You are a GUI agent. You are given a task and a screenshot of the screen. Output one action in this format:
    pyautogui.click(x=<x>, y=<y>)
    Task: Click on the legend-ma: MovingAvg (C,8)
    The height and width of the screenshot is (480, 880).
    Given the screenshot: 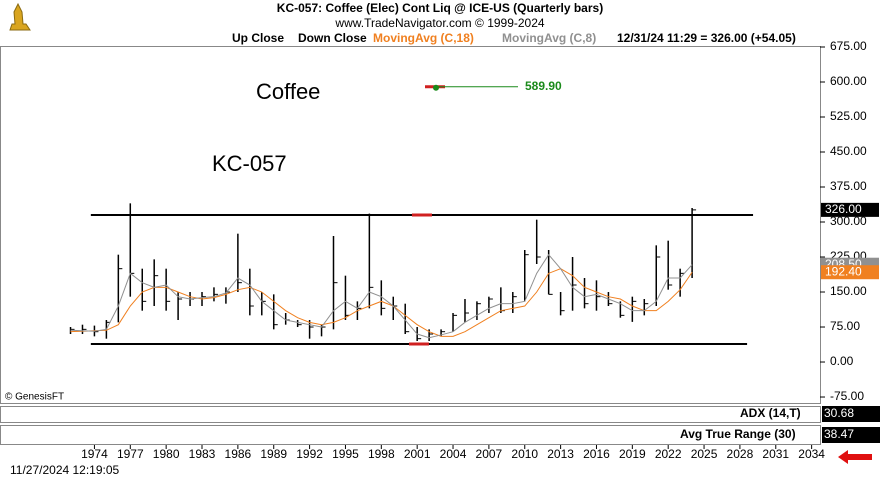 What is the action you would take?
    pyautogui.click(x=549, y=38)
    